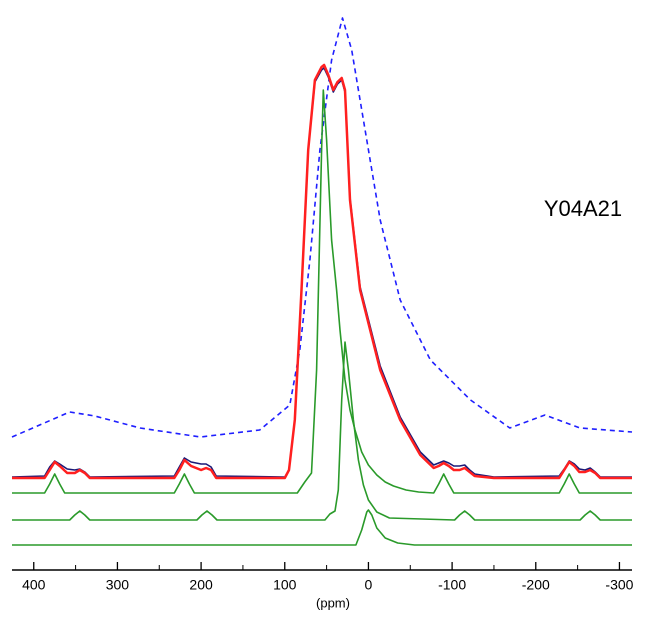 The height and width of the screenshot is (617, 648). Describe the element at coordinates (34, 585) in the screenshot. I see `x-tick-label: 400` at that location.